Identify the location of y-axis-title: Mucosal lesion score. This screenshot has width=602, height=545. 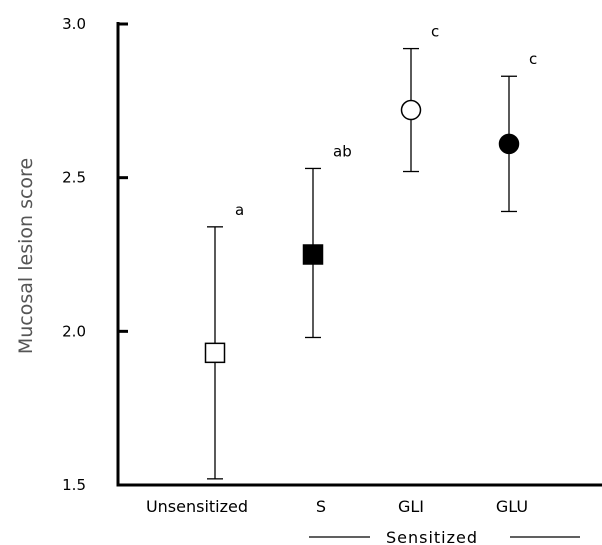
(26, 256).